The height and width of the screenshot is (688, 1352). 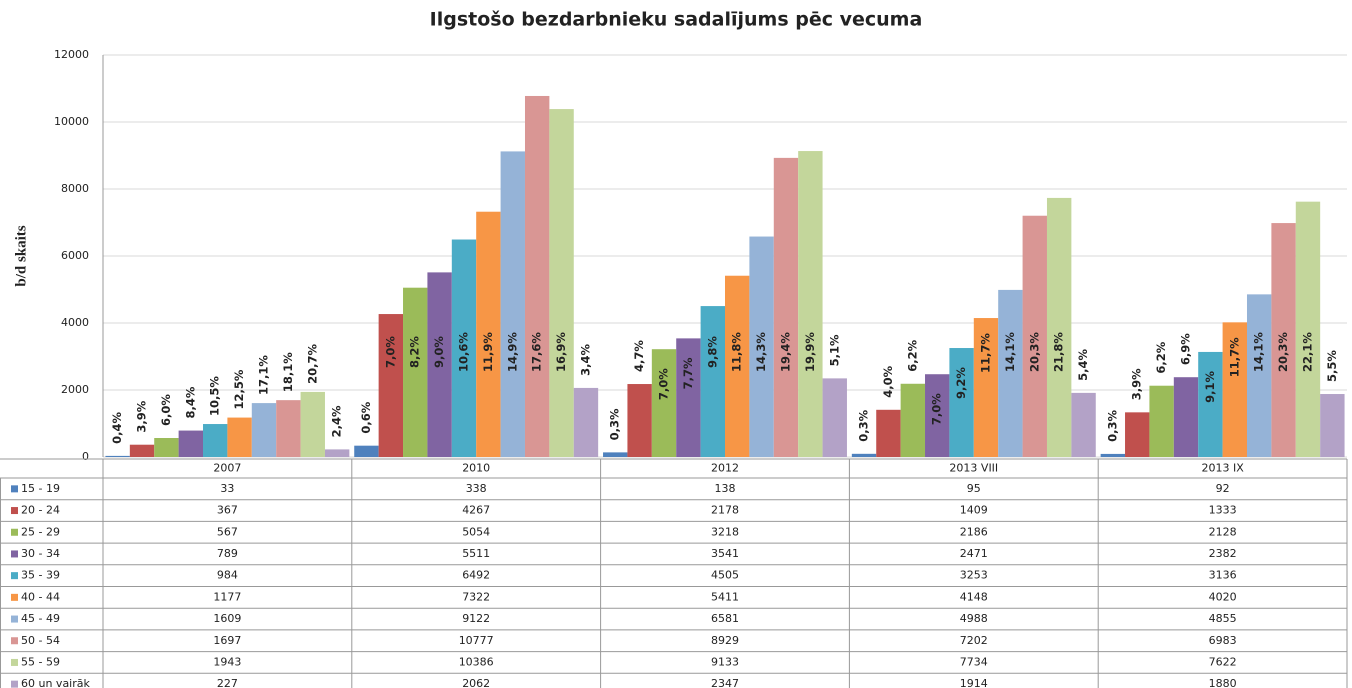 What do you see at coordinates (40, 661) in the screenshot?
I see `legend-label: 55 - 59` at bounding box center [40, 661].